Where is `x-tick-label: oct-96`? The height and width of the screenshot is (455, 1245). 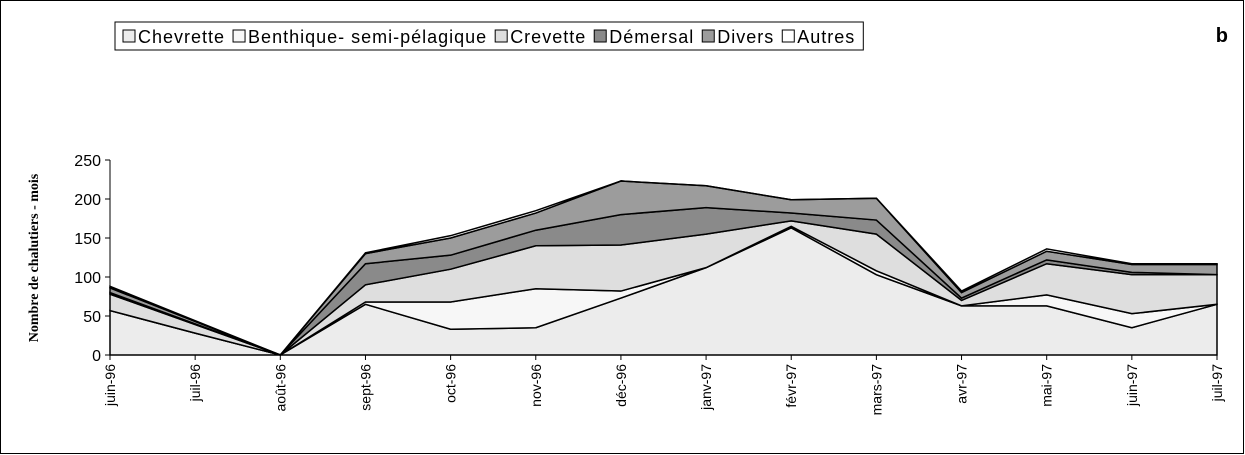 x-tick-label: oct-96 is located at coordinates (451, 383).